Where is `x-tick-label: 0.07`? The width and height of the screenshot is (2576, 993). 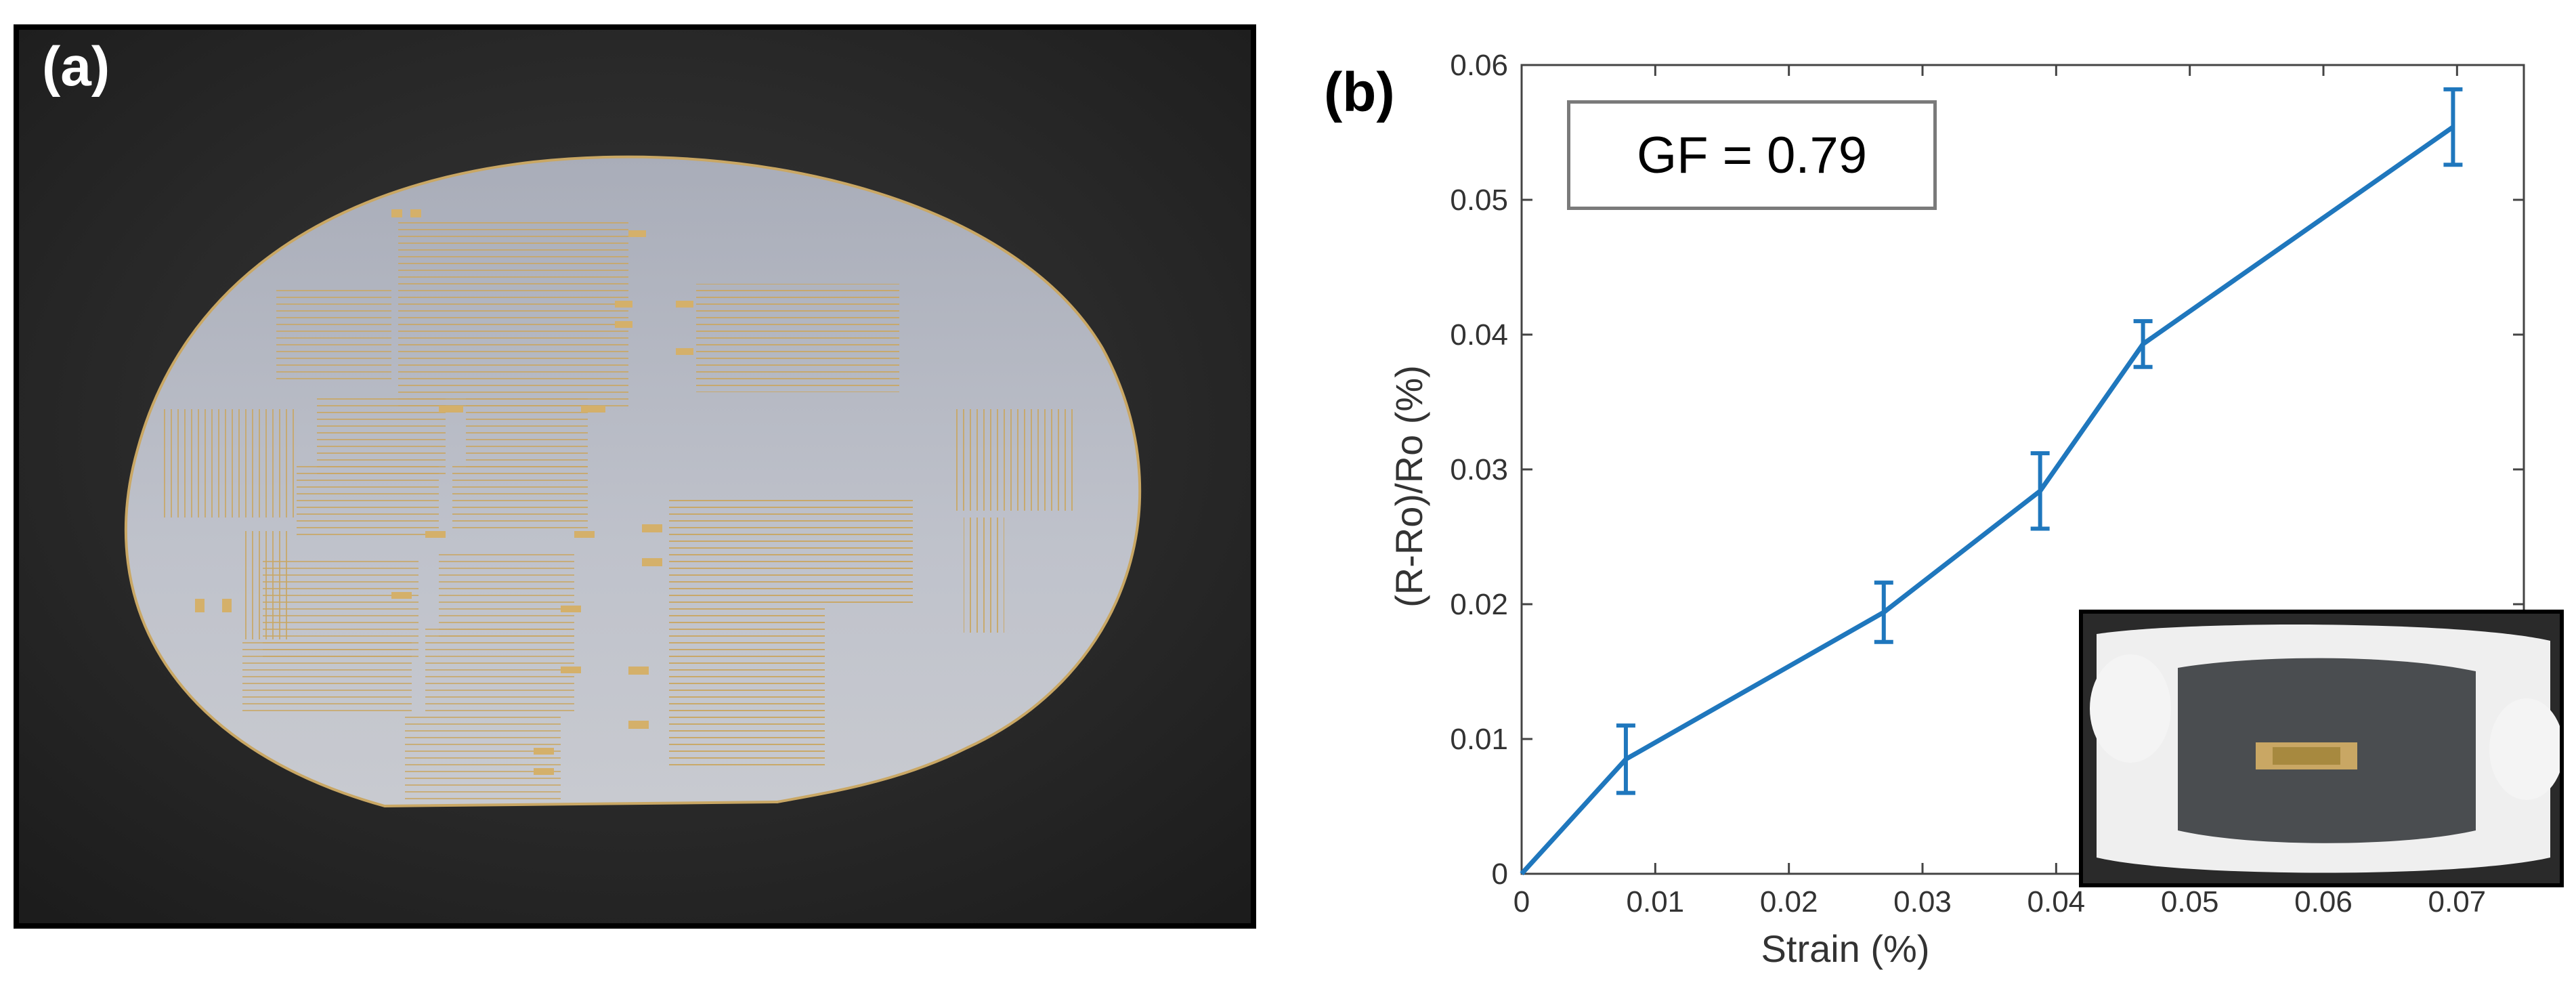 x-tick-label: 0.07 is located at coordinates (2457, 901).